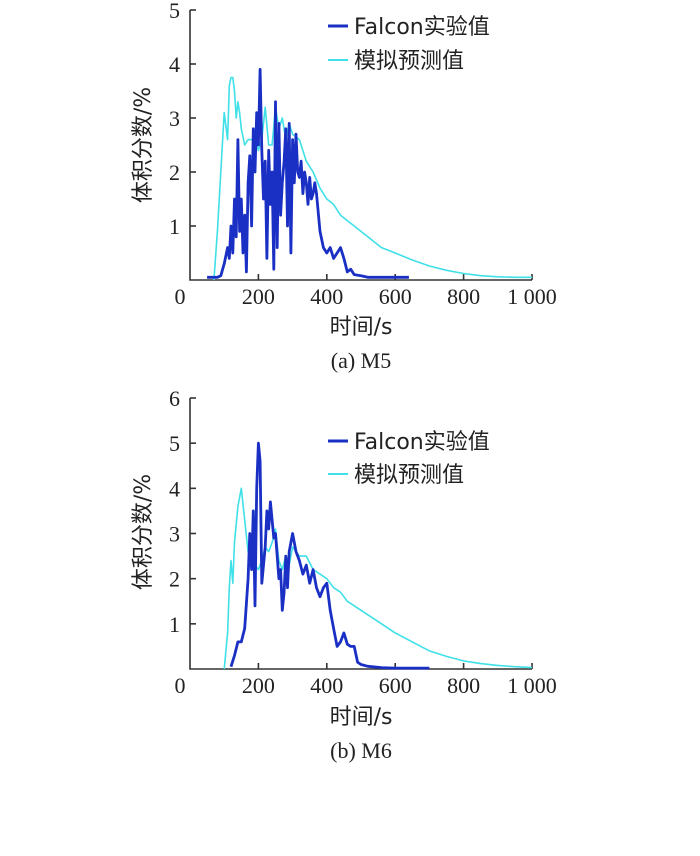  Describe the element at coordinates (326, 296) in the screenshot. I see `x-tick-label-m5: 400` at that location.